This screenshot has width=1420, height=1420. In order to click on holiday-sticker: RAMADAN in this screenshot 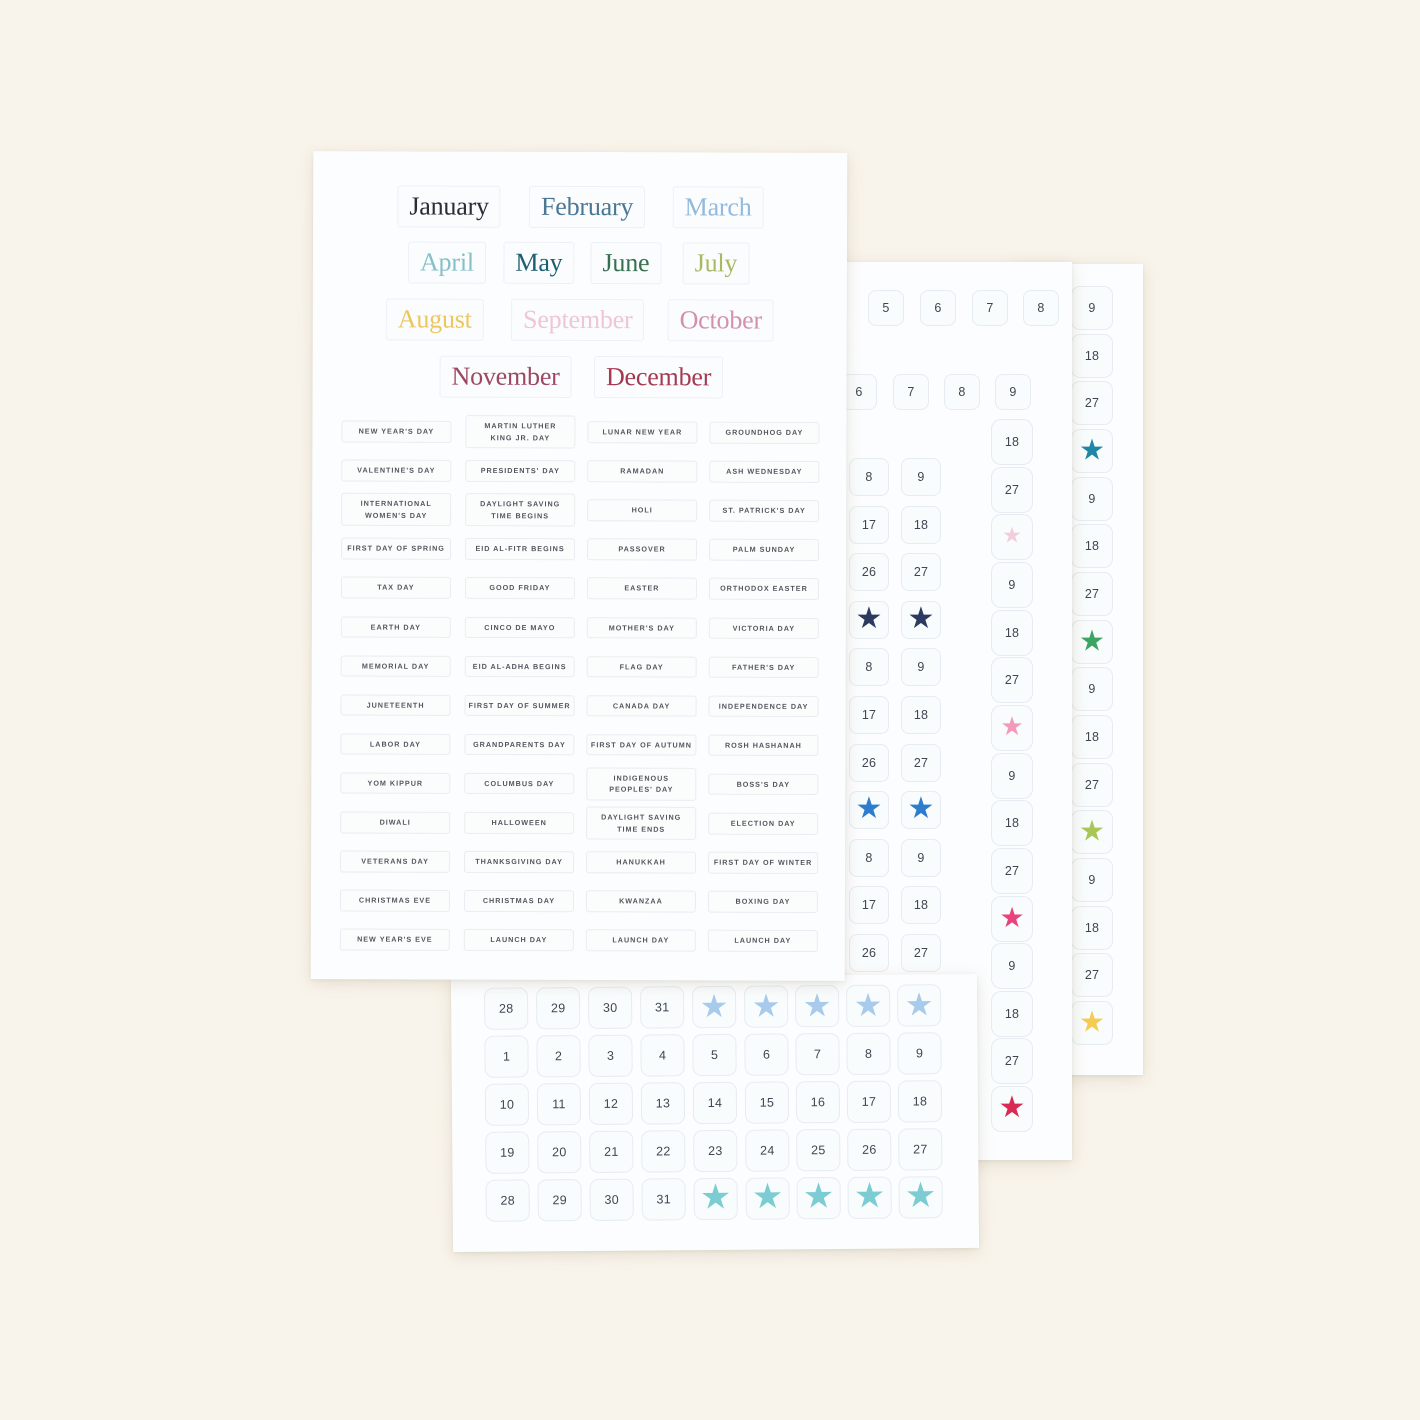, I will do `click(642, 471)`.